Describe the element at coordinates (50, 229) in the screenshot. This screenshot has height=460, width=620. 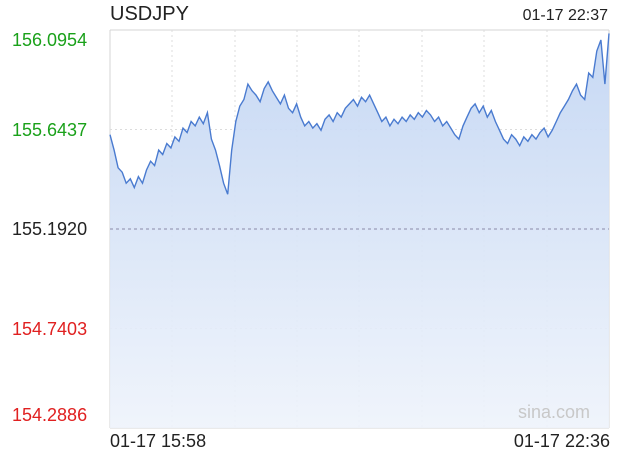
I see `y-tick-label: 155.1920` at that location.